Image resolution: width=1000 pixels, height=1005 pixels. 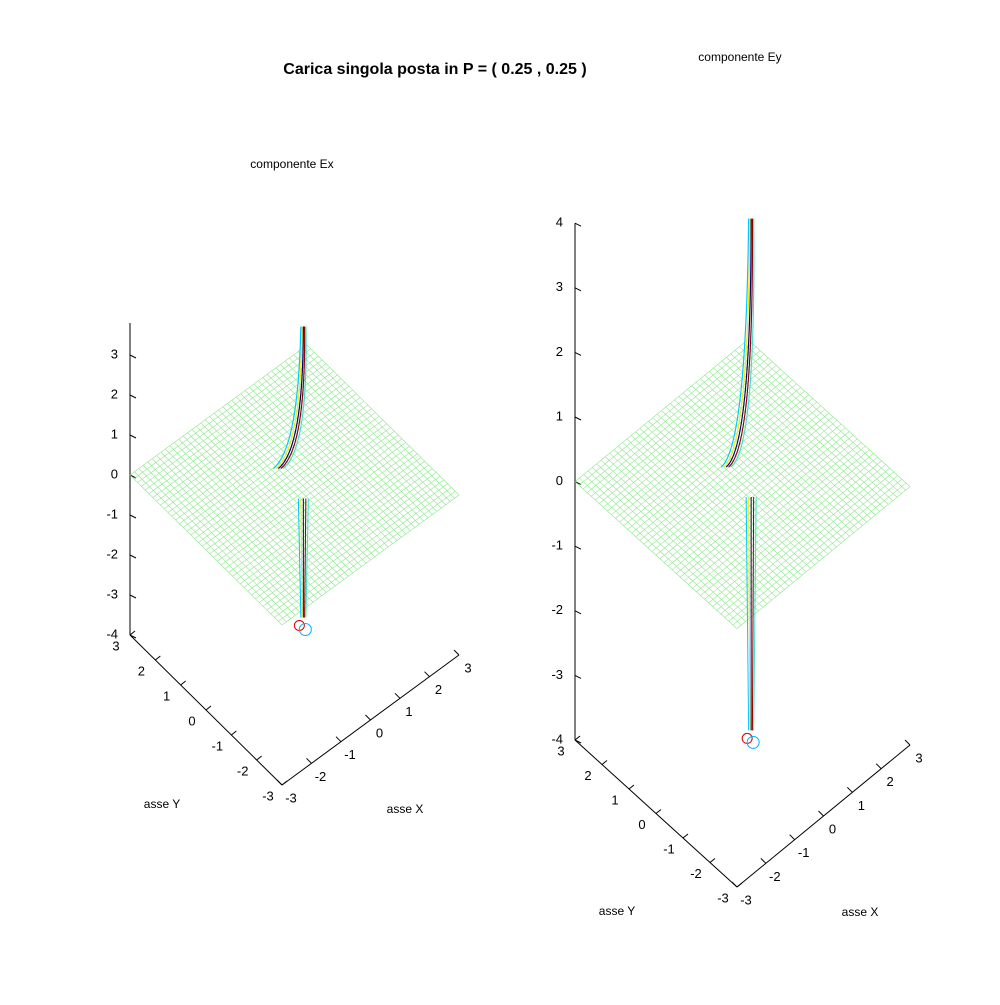 I want to click on y-tick-label: -1, so click(x=669, y=848).